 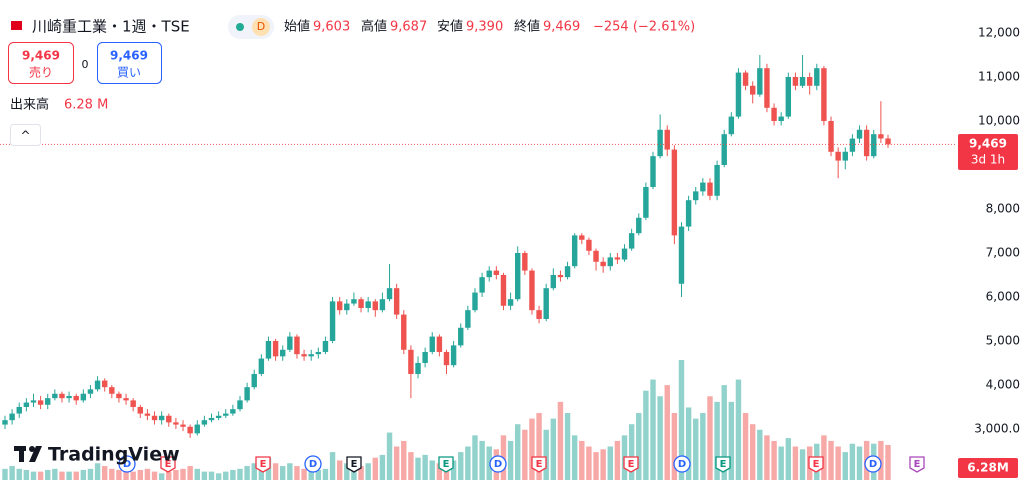 What do you see at coordinates (988, 468) in the screenshot?
I see `volume-tag` at bounding box center [988, 468].